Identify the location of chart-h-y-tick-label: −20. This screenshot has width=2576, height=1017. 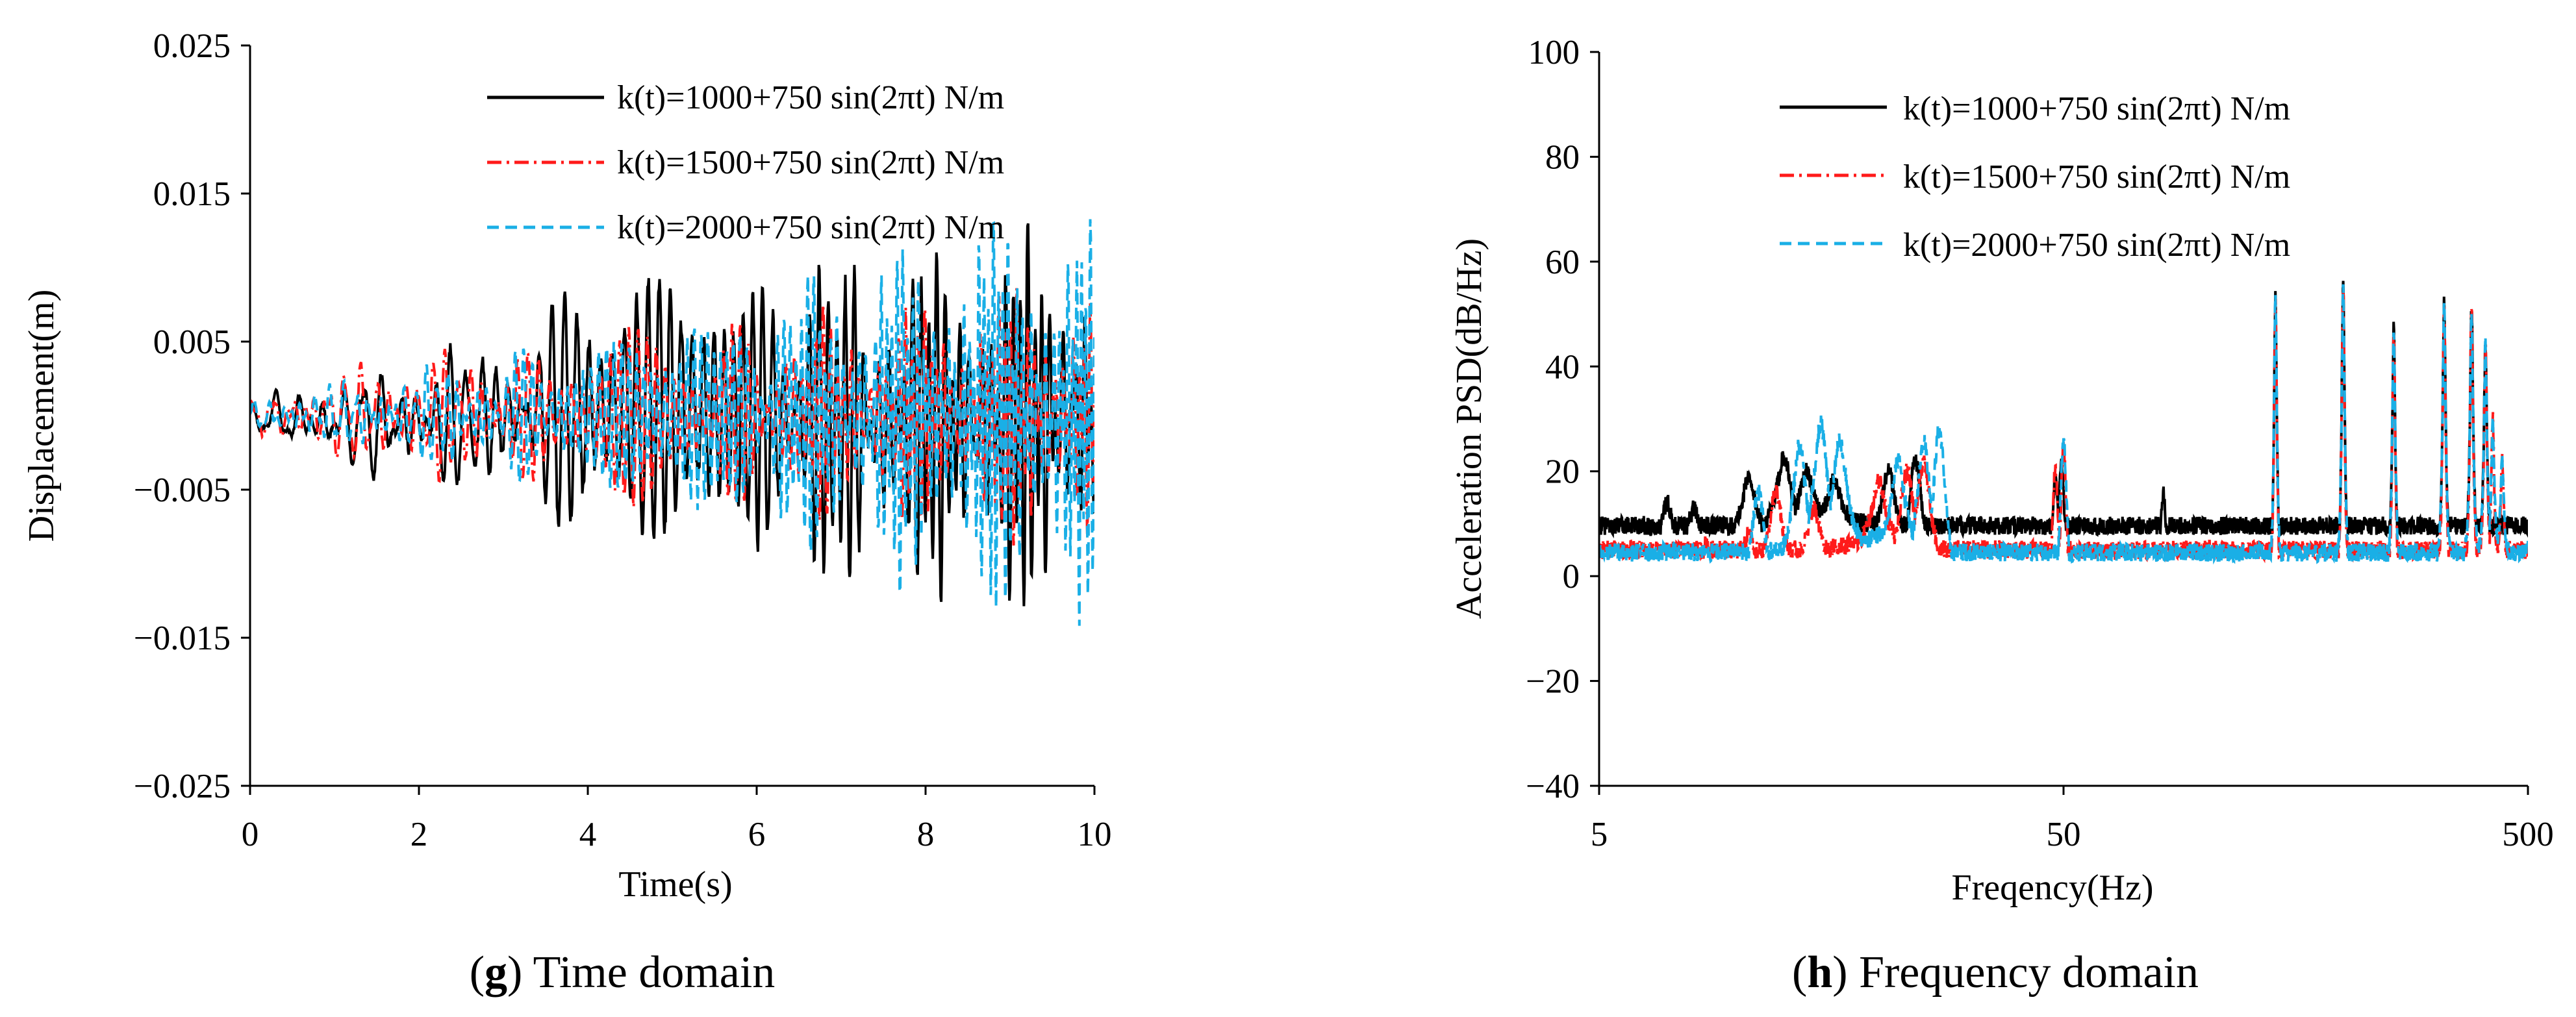
(1553, 682).